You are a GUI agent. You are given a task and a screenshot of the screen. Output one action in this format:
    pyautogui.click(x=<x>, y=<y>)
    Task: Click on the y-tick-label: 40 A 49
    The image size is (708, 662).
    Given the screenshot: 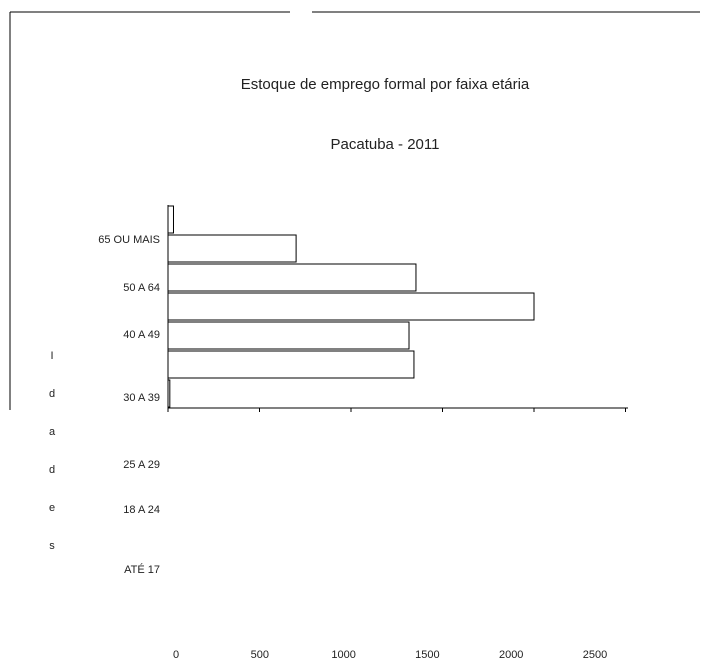 What is the action you would take?
    pyautogui.click(x=141, y=335)
    